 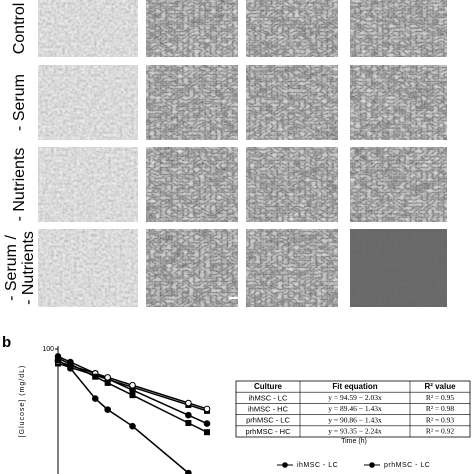 What do you see at coordinates (440, 408) in the screenshot?
I see `table-cell: R² = 0.98` at bounding box center [440, 408].